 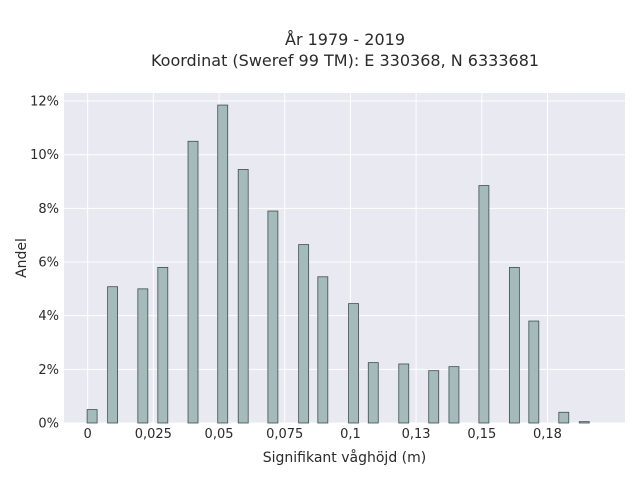 I want to click on y-tick-label: 8%, so click(x=48, y=209).